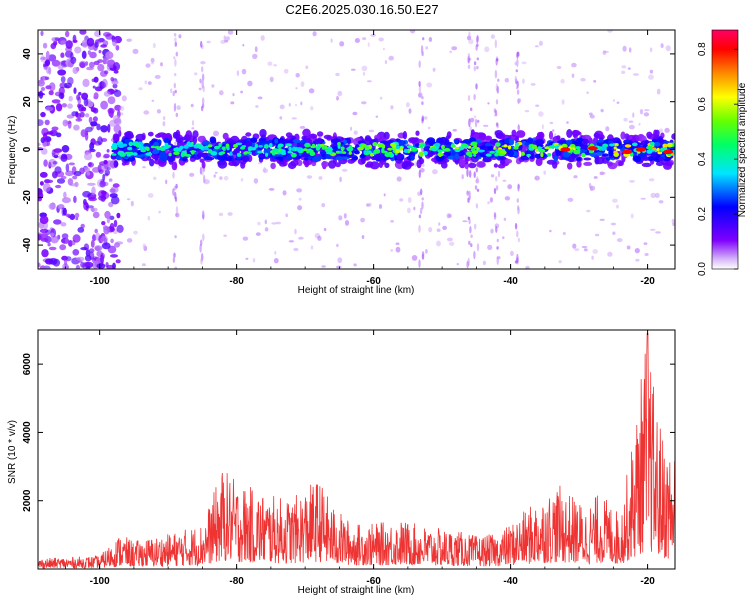  What do you see at coordinates (702, 104) in the screenshot?
I see `colorbar-tick-label: 0.6` at bounding box center [702, 104].